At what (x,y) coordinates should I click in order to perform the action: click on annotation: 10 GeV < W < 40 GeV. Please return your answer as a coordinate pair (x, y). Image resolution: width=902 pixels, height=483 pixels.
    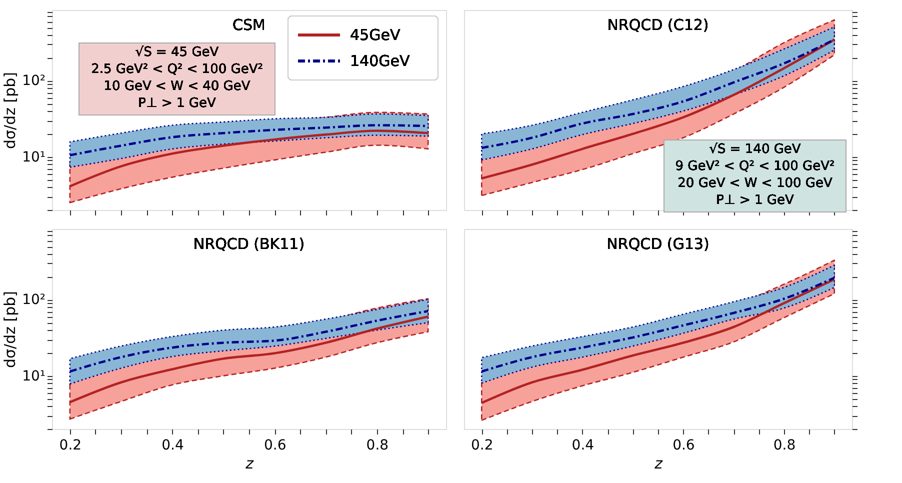
    Looking at the image, I should click on (177, 86).